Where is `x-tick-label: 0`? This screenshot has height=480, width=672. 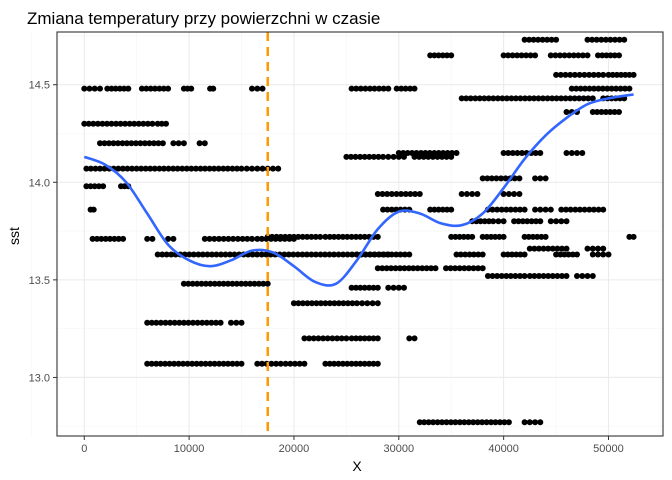 x-tick-label: 0 is located at coordinates (84, 449).